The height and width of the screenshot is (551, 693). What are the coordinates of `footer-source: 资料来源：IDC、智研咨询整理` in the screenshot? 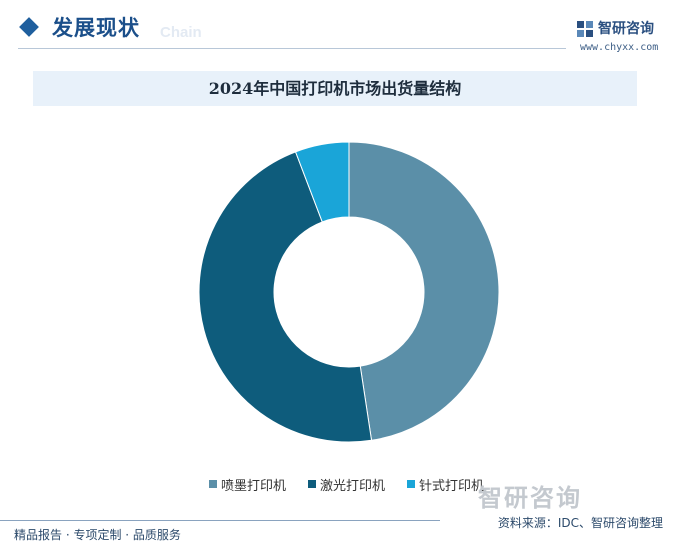 It's located at (580, 523).